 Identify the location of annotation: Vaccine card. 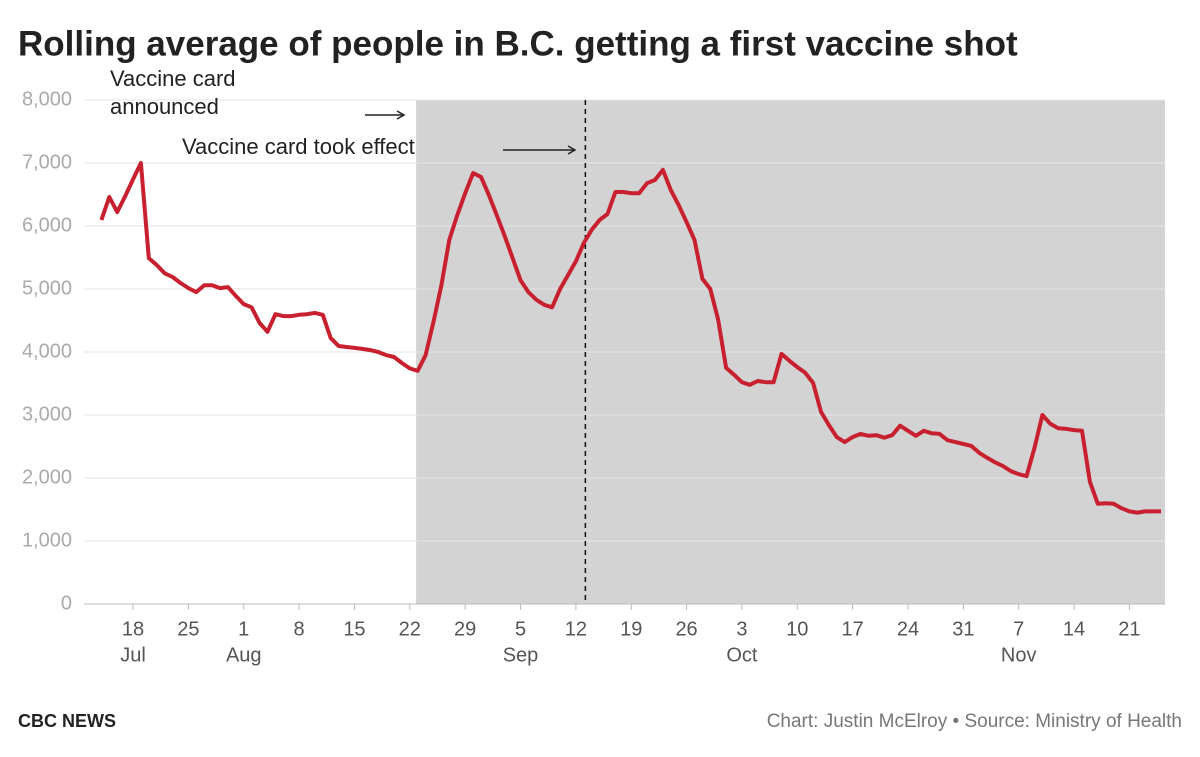
(173, 78).